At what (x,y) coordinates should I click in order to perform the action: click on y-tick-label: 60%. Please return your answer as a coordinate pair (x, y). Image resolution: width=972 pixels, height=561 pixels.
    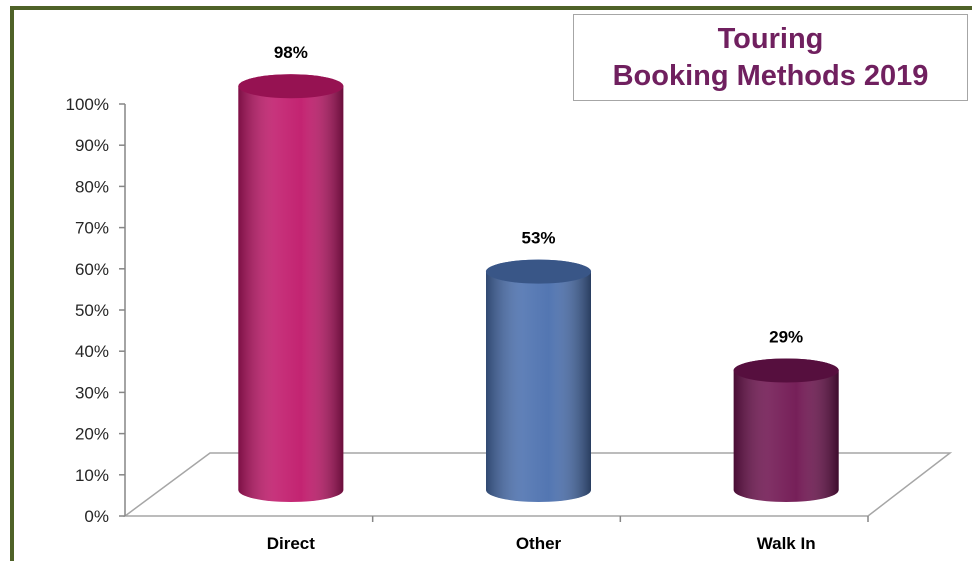
    Looking at the image, I should click on (92, 269).